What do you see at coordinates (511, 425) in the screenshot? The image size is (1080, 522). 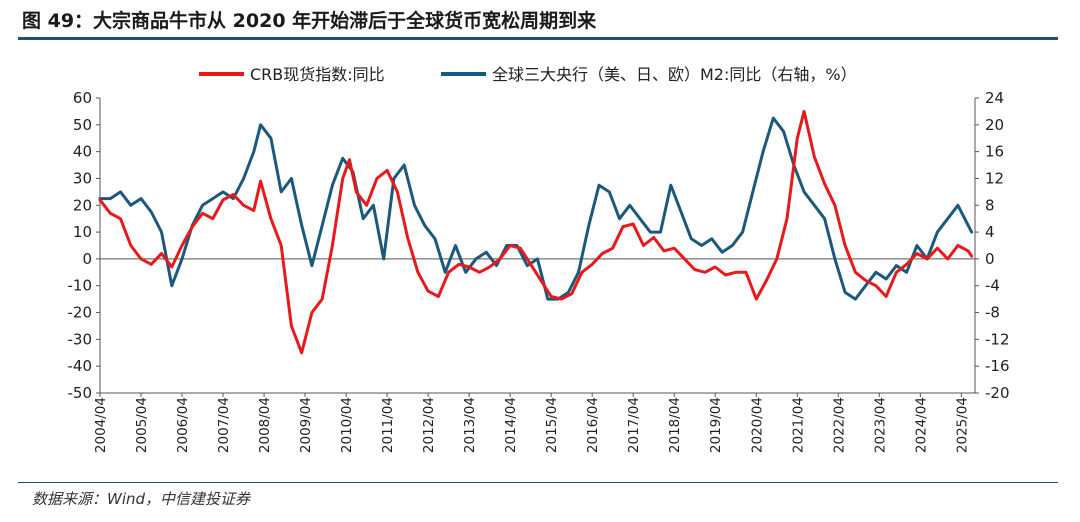 I see `x-tick-label: 2014/04` at bounding box center [511, 425].